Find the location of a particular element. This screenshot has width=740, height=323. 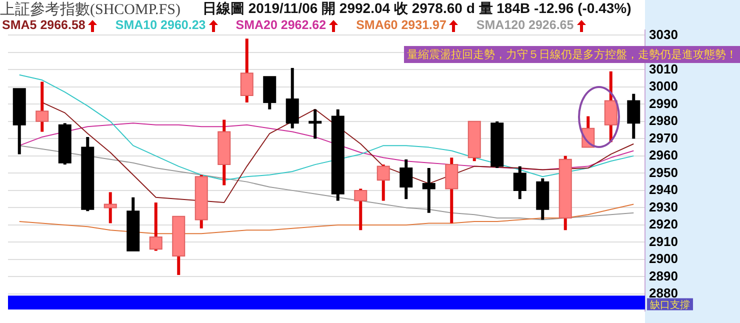

y-tick-label: 3000 is located at coordinates (663, 86).